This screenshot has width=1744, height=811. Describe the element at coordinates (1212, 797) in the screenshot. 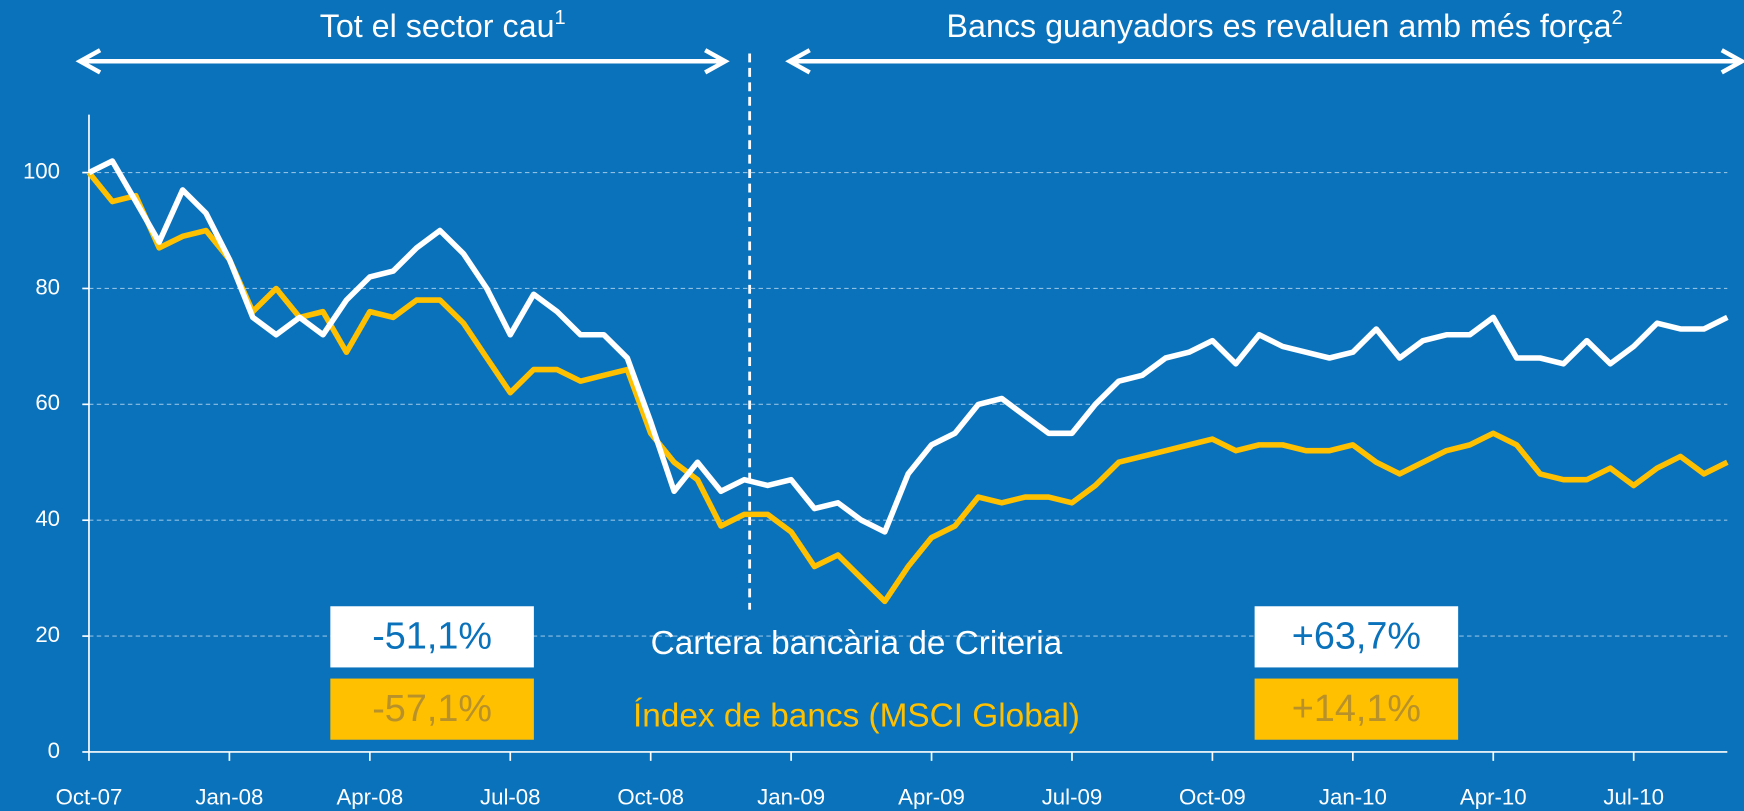

I see `x-tick-label: Oct-09` at that location.